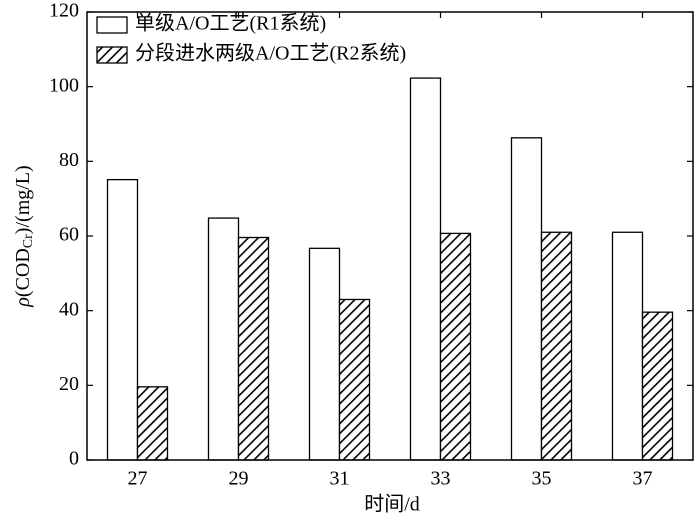 The image size is (700, 522). What do you see at coordinates (230, 23) in the screenshot?
I see `legend-label: 单级A/O工艺(R1系统)` at bounding box center [230, 23].